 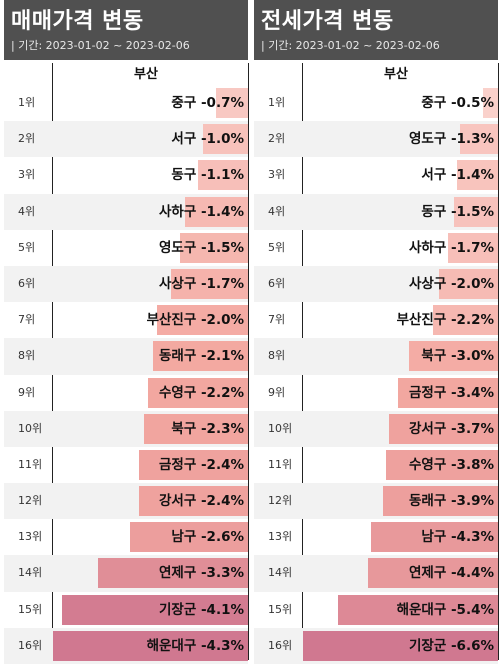 I want to click on data-label: 영도구 -1.3%, so click(x=451, y=139).